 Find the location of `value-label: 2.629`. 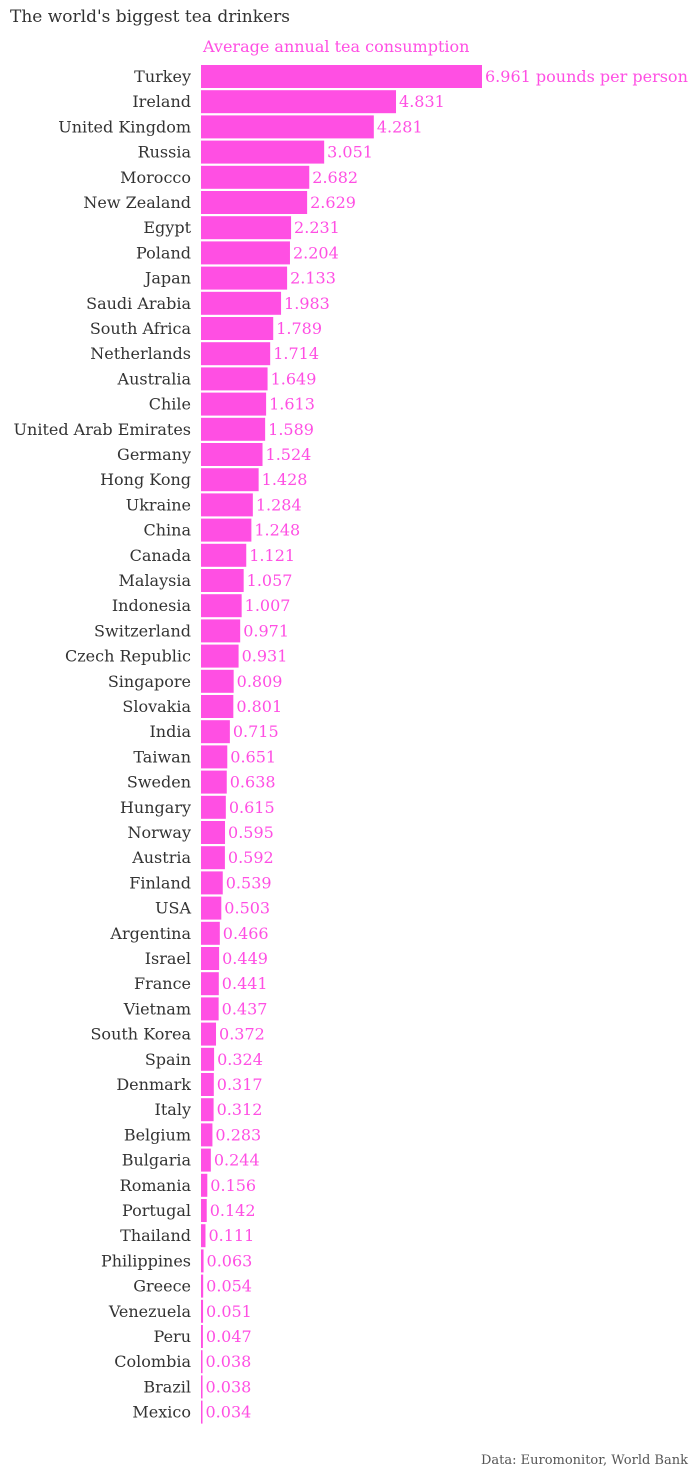

value-label: 2.629 is located at coordinates (333, 202).